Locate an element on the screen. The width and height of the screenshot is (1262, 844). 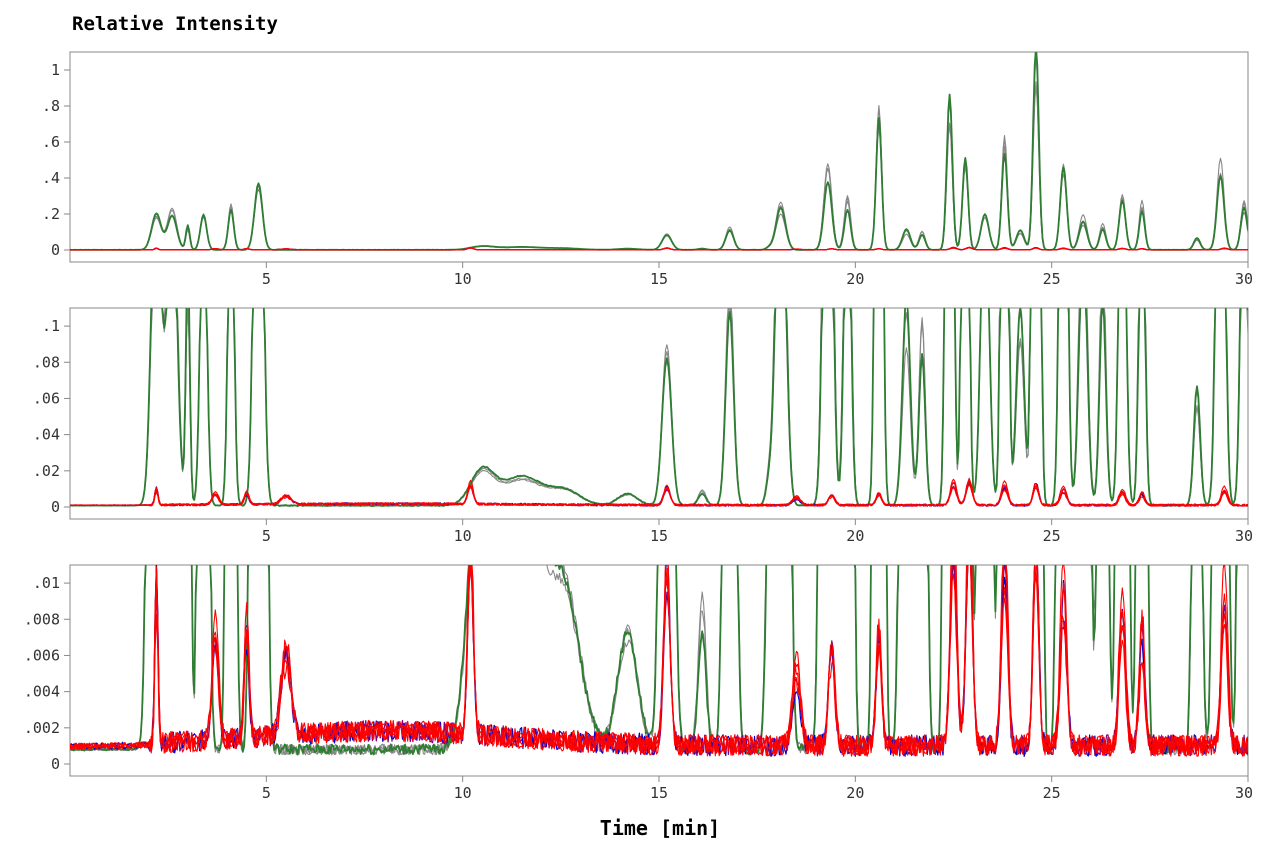
y-tick-label: .4 is located at coordinates (51, 178).